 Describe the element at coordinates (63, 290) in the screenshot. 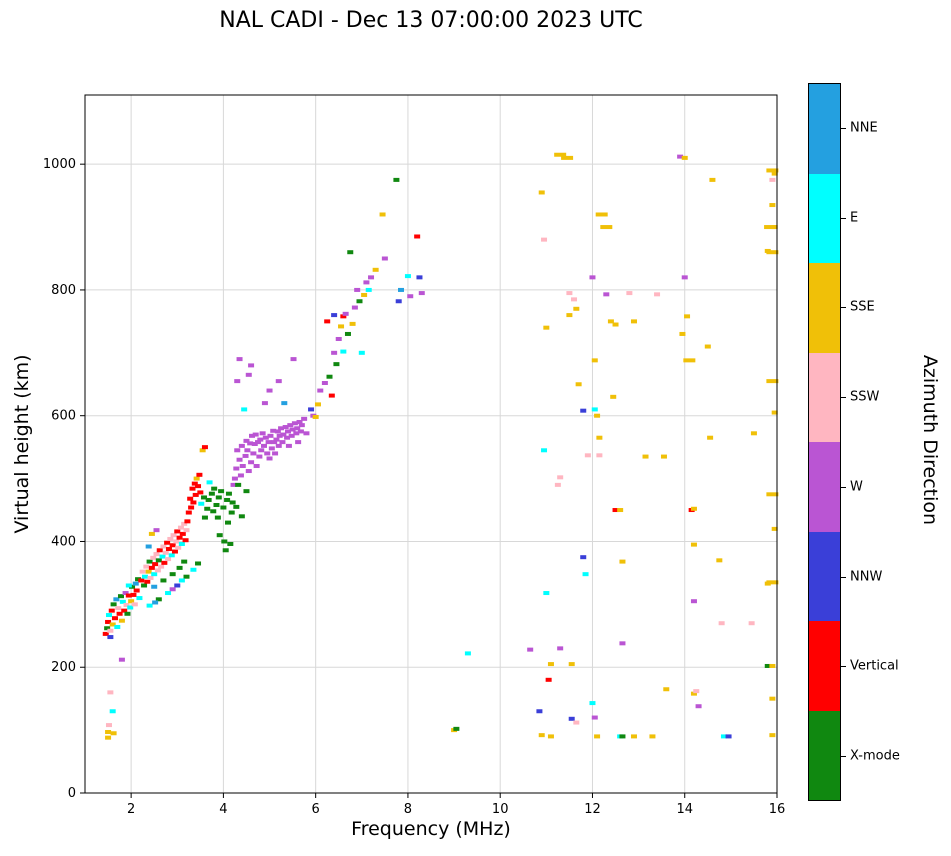

I see `y-tick-label: 800` at that location.